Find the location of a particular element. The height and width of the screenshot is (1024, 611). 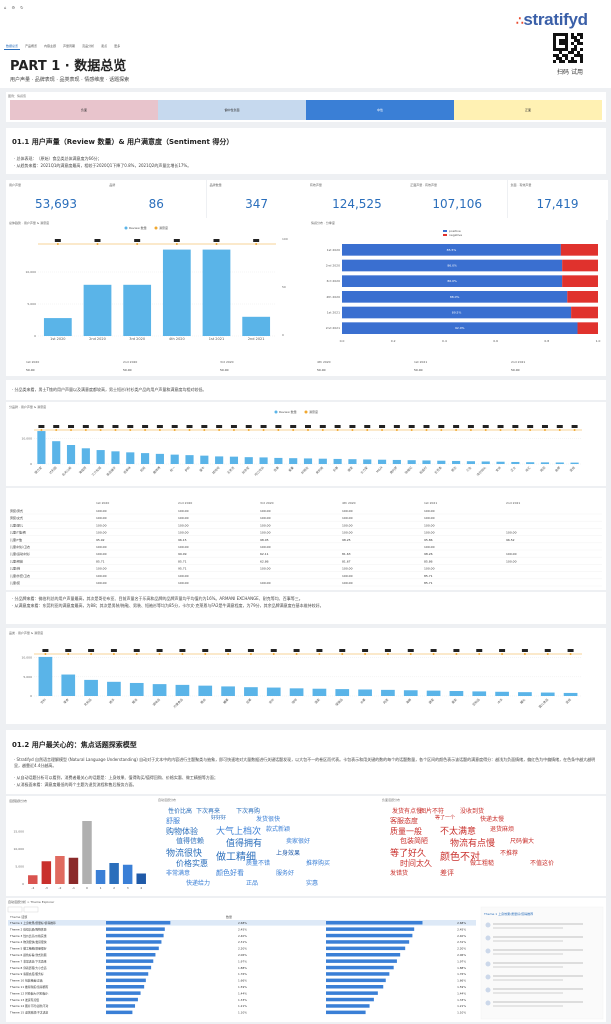

cloud-word: 退货麻烦 is located at coordinates (502, 829).